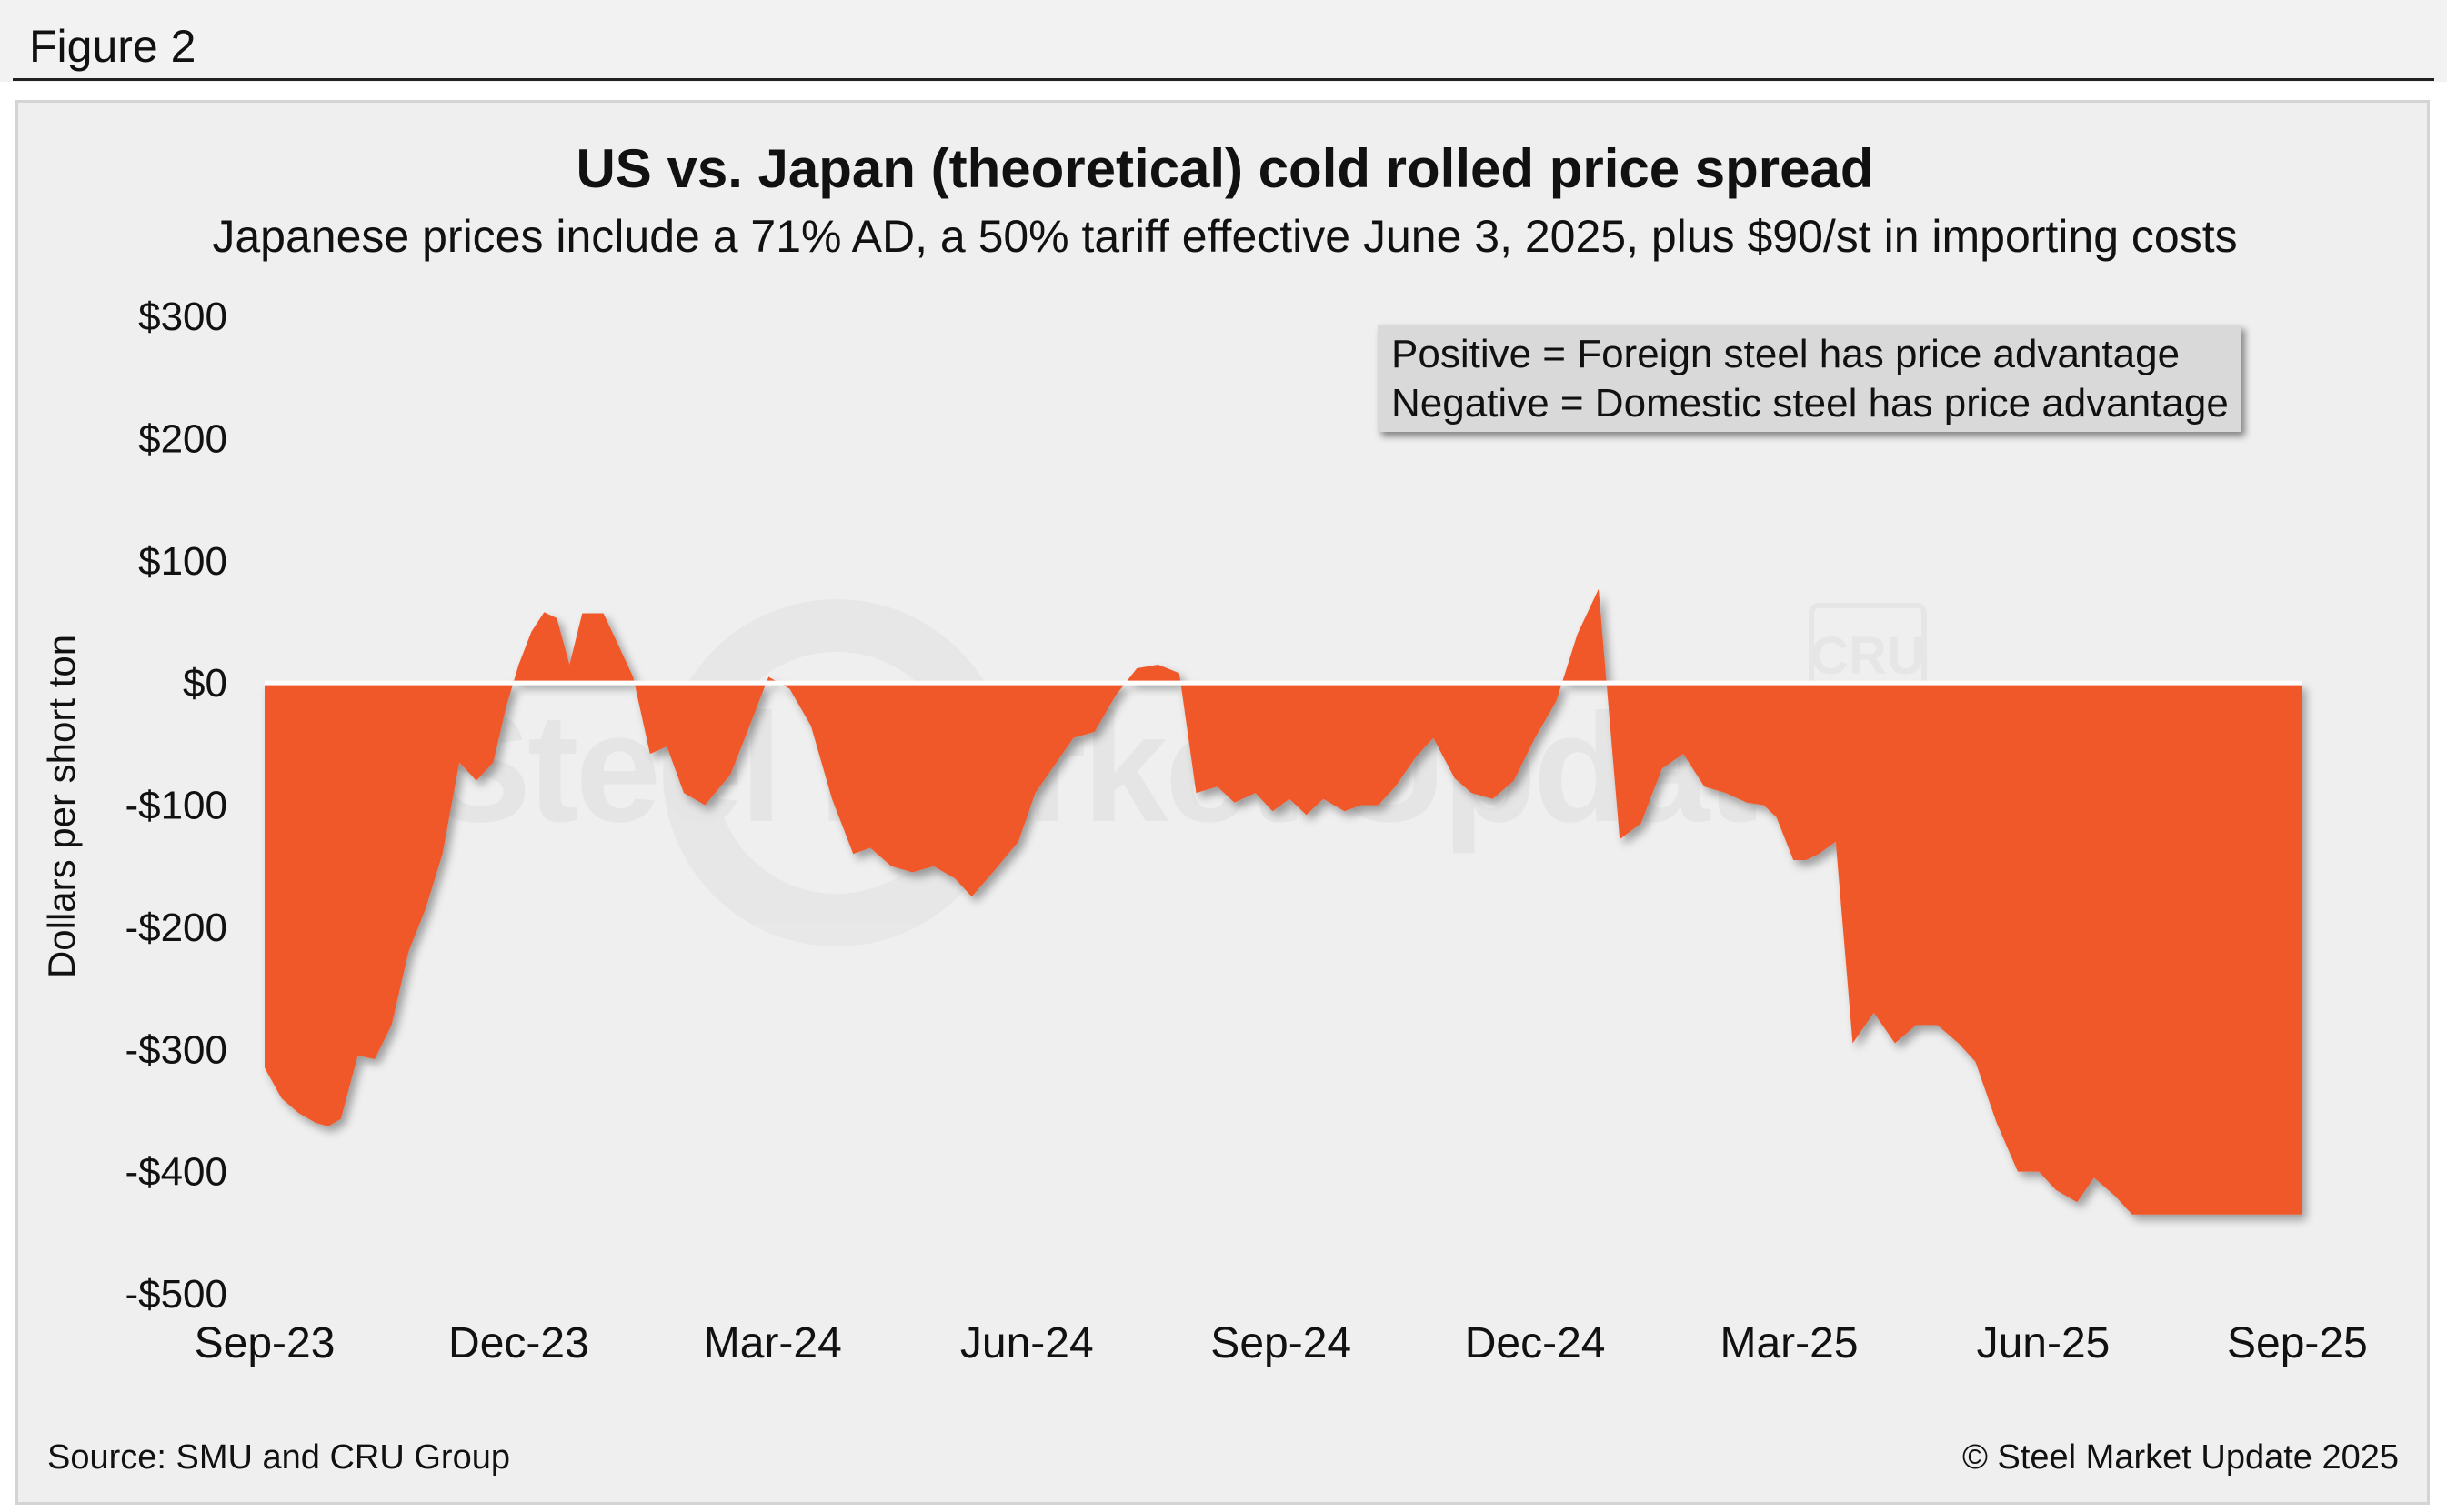  What do you see at coordinates (176, 928) in the screenshot?
I see `y-tick-label: -$200` at bounding box center [176, 928].